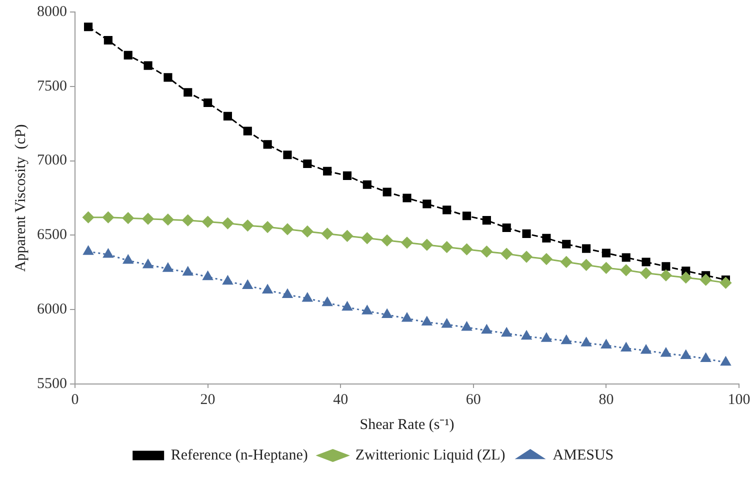  I want to click on y-tick-label: 6500, so click(52, 235).